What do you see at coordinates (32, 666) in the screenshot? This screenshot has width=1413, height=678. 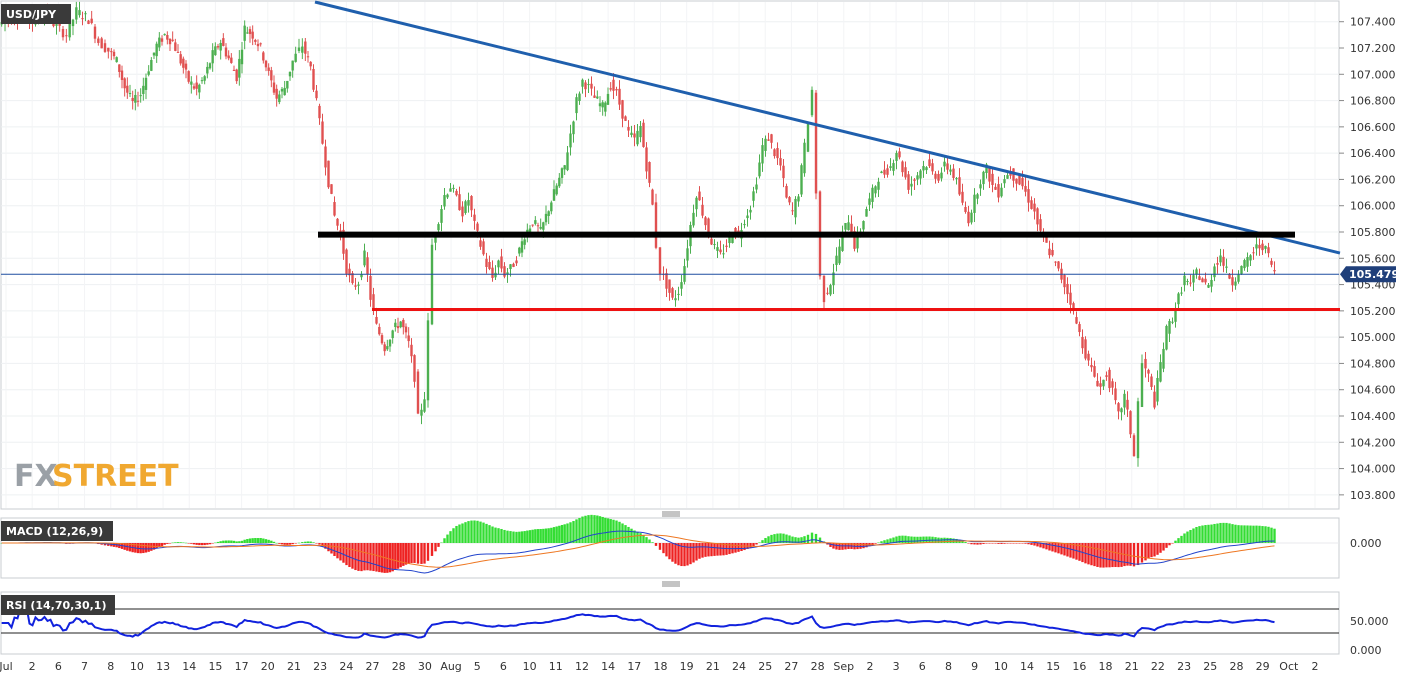 I see `x-tick-label: 2` at bounding box center [32, 666].